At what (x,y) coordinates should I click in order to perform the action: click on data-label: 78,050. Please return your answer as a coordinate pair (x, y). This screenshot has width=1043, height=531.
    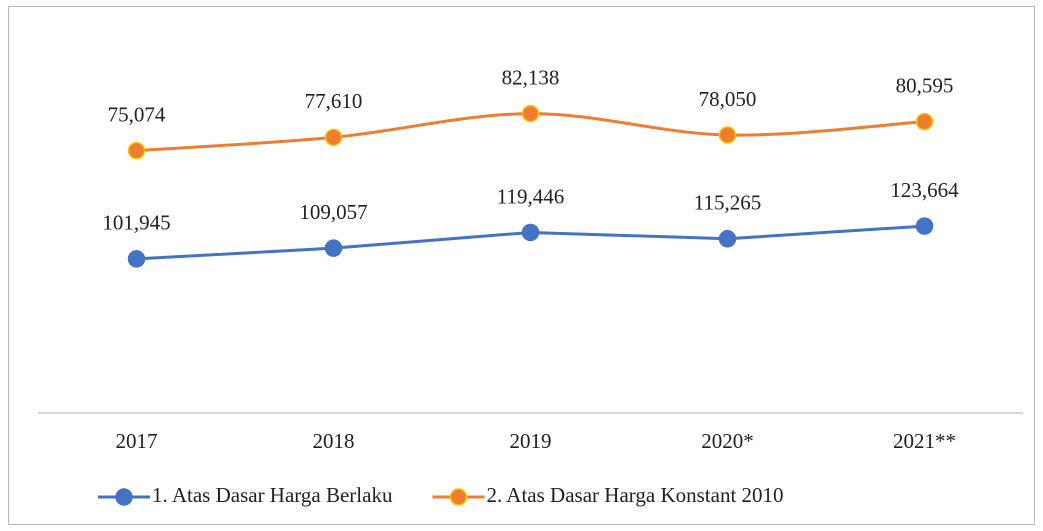
    Looking at the image, I should click on (728, 99).